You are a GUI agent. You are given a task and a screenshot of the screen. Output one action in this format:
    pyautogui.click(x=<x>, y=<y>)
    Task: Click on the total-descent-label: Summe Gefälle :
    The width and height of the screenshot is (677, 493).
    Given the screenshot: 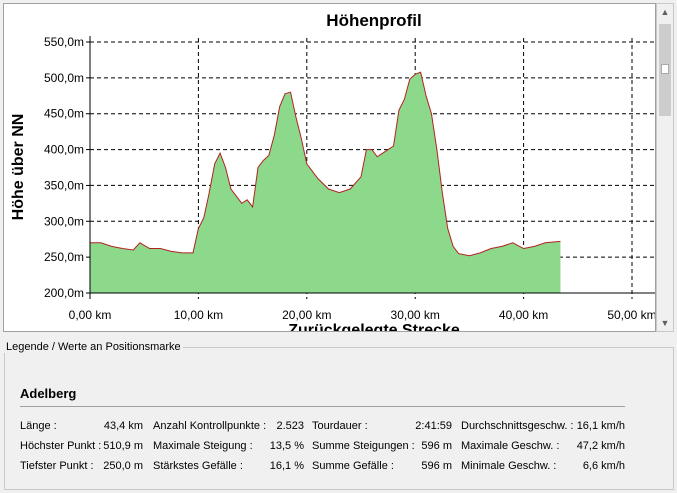 What is the action you would take?
    pyautogui.click(x=353, y=466)
    